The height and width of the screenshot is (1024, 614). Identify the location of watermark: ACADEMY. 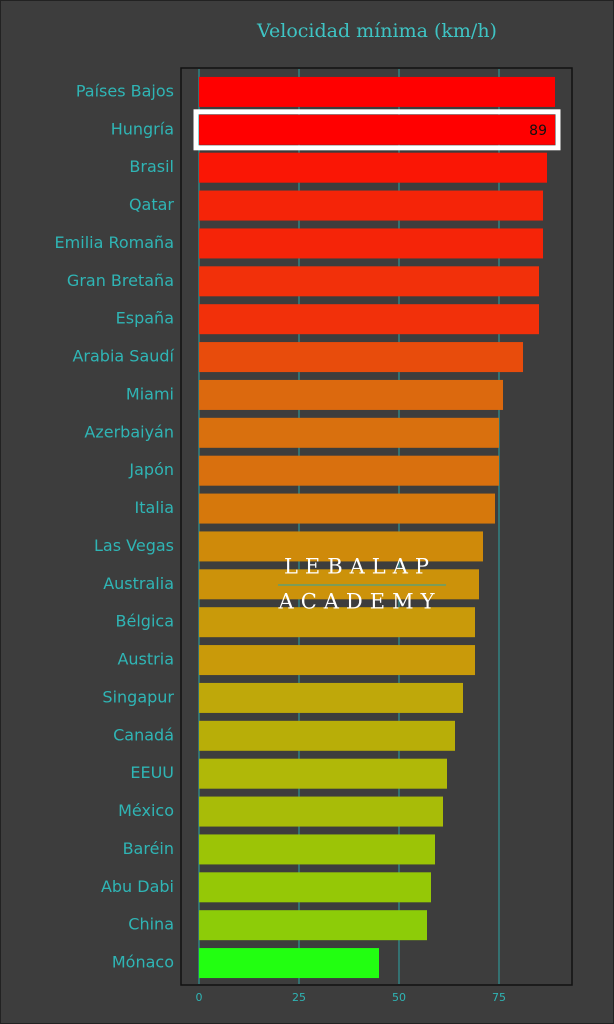
(360, 602).